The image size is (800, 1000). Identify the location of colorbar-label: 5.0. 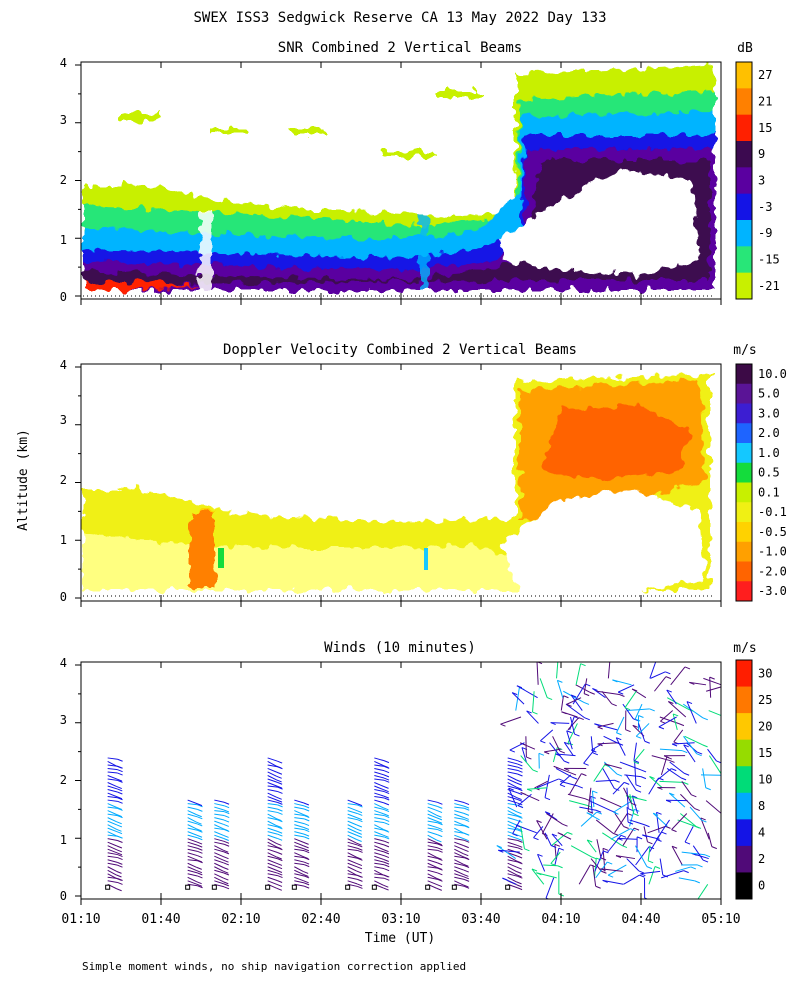
(769, 394).